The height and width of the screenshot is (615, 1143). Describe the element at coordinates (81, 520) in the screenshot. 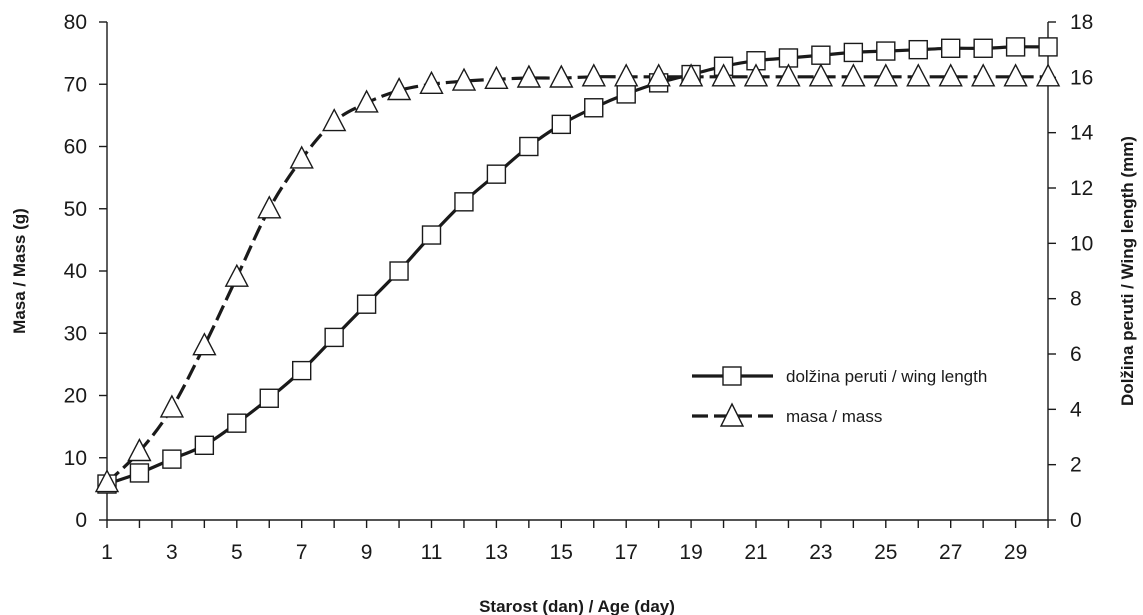

I see `left-tick-label: 0` at that location.